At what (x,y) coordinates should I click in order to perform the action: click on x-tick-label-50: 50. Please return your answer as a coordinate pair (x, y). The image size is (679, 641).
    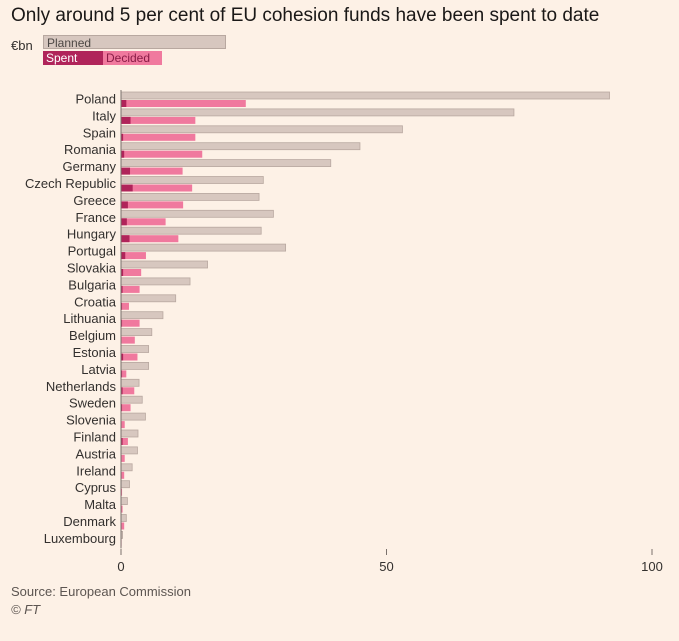
    Looking at the image, I should click on (386, 566).